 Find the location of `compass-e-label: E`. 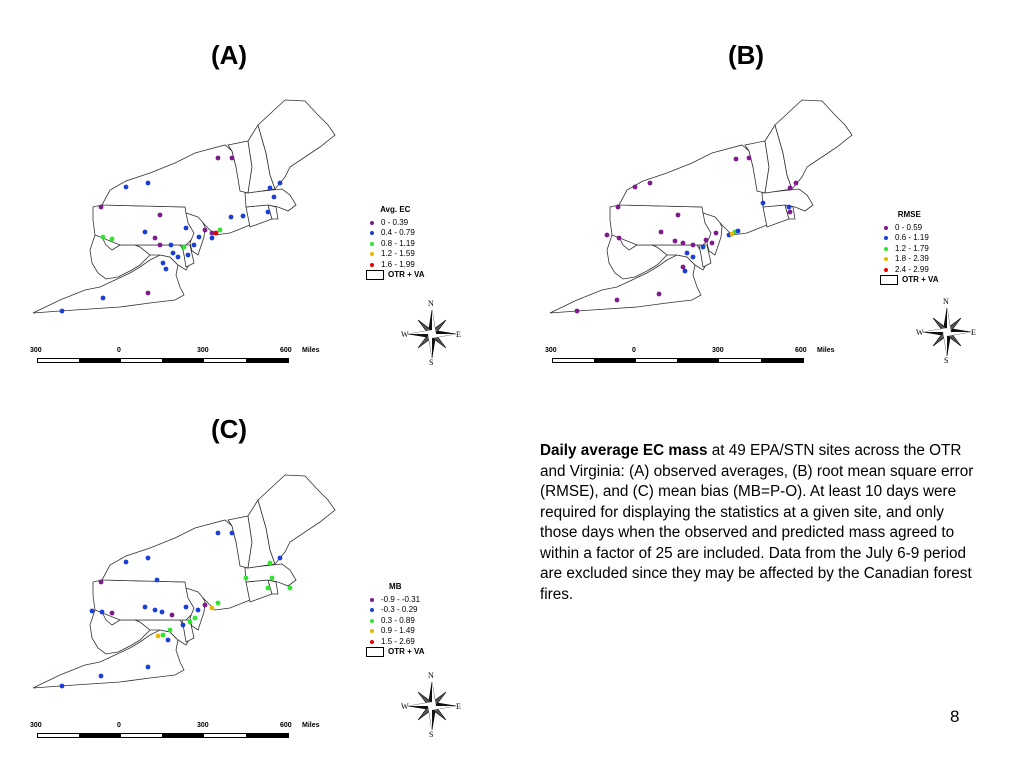

compass-e-label: E is located at coordinates (458, 334).